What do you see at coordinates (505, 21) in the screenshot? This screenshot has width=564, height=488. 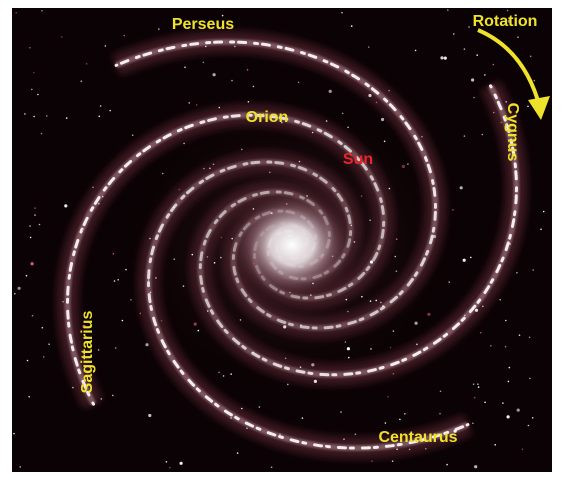 I see `label-rotation: Rotation` at bounding box center [505, 21].